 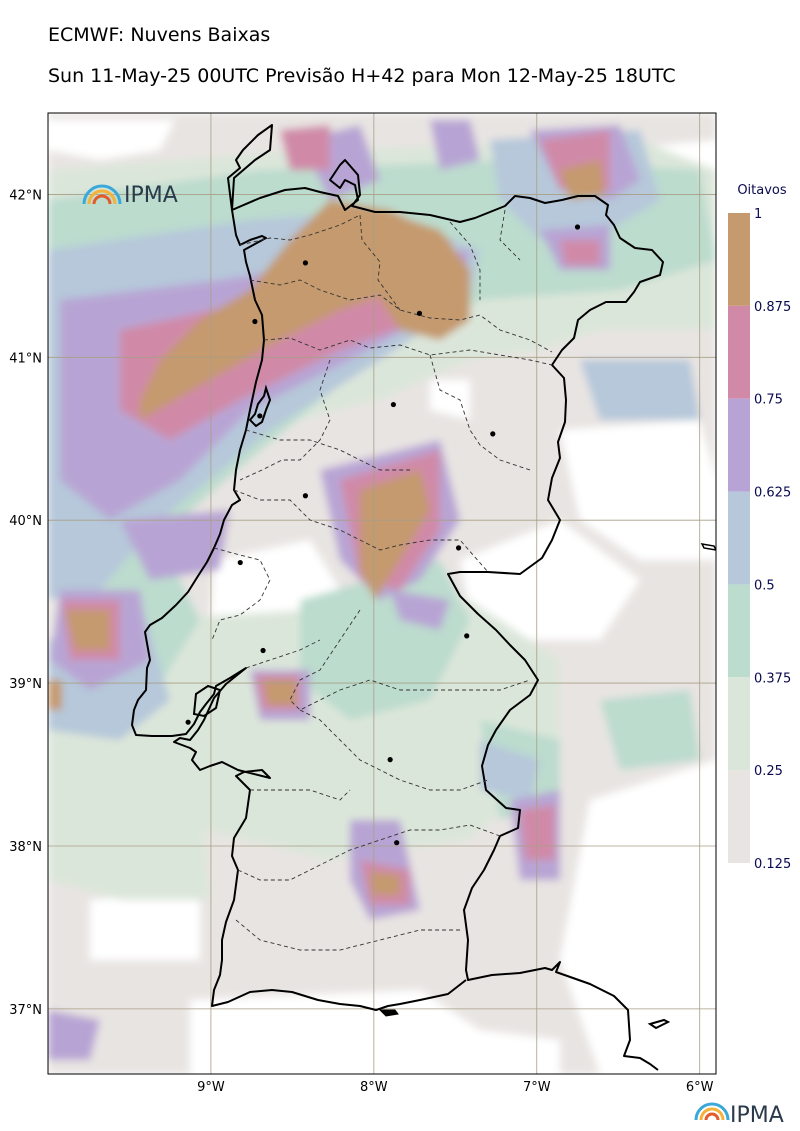 What do you see at coordinates (25, 847) in the screenshot?
I see `lat-label: 38°N` at bounding box center [25, 847].